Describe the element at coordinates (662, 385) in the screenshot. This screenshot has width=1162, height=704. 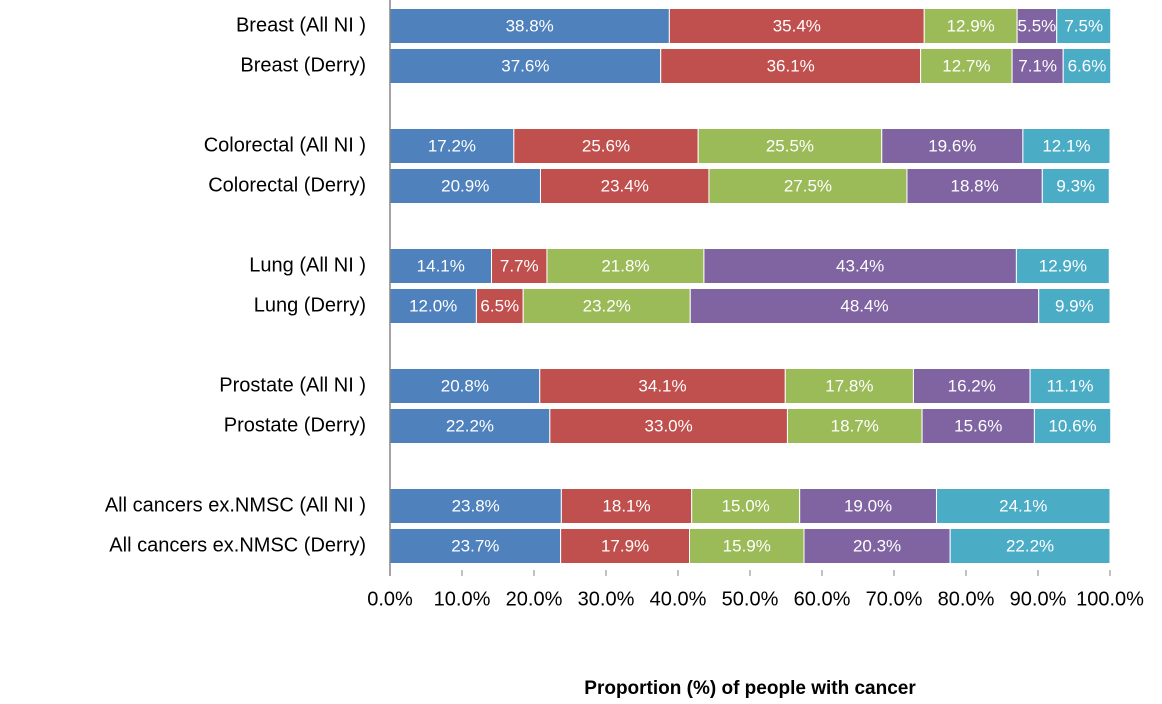
I see `value-label: 34.1%` at that location.